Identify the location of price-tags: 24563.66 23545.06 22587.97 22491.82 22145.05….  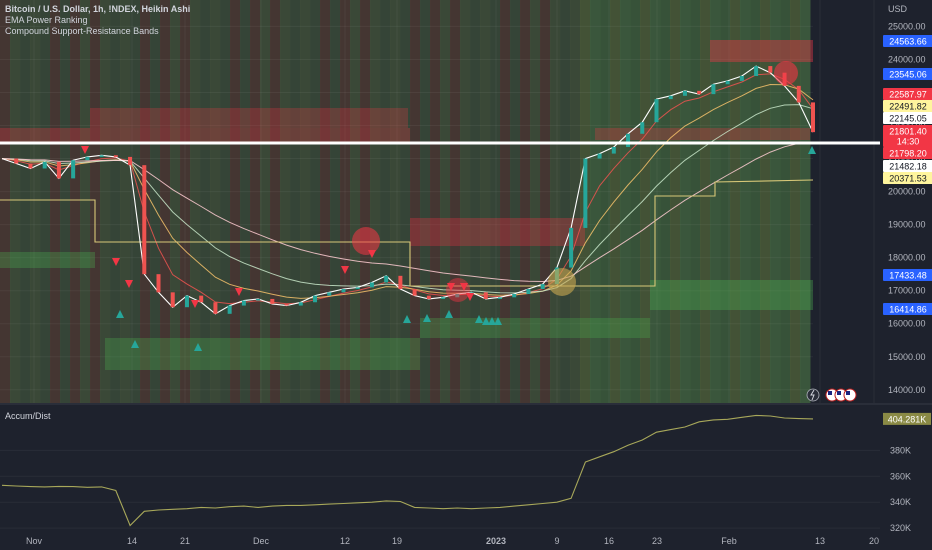
(907, 175).